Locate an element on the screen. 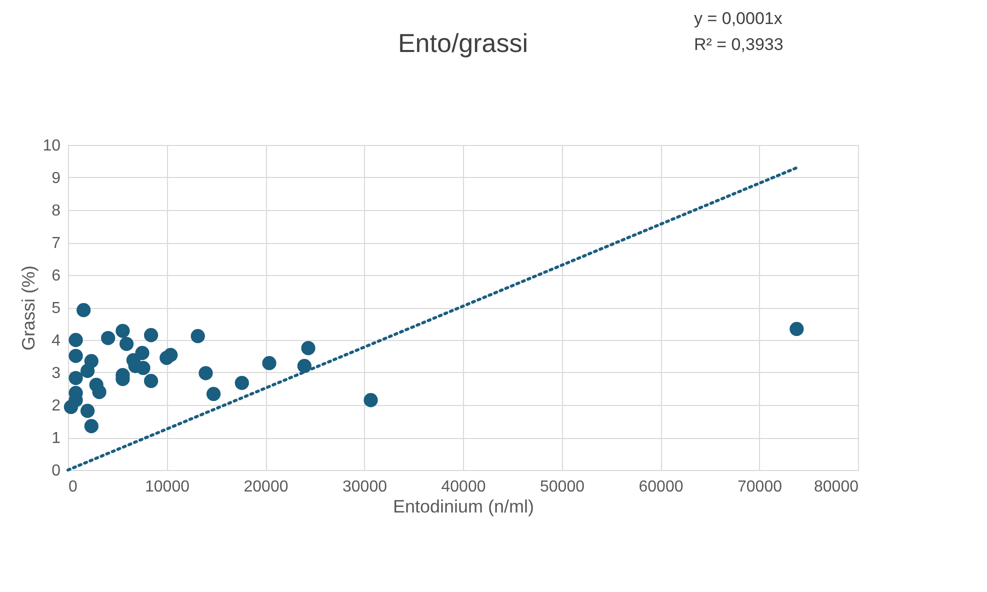 The height and width of the screenshot is (592, 987). y-tick-label: 9 is located at coordinates (56, 178).